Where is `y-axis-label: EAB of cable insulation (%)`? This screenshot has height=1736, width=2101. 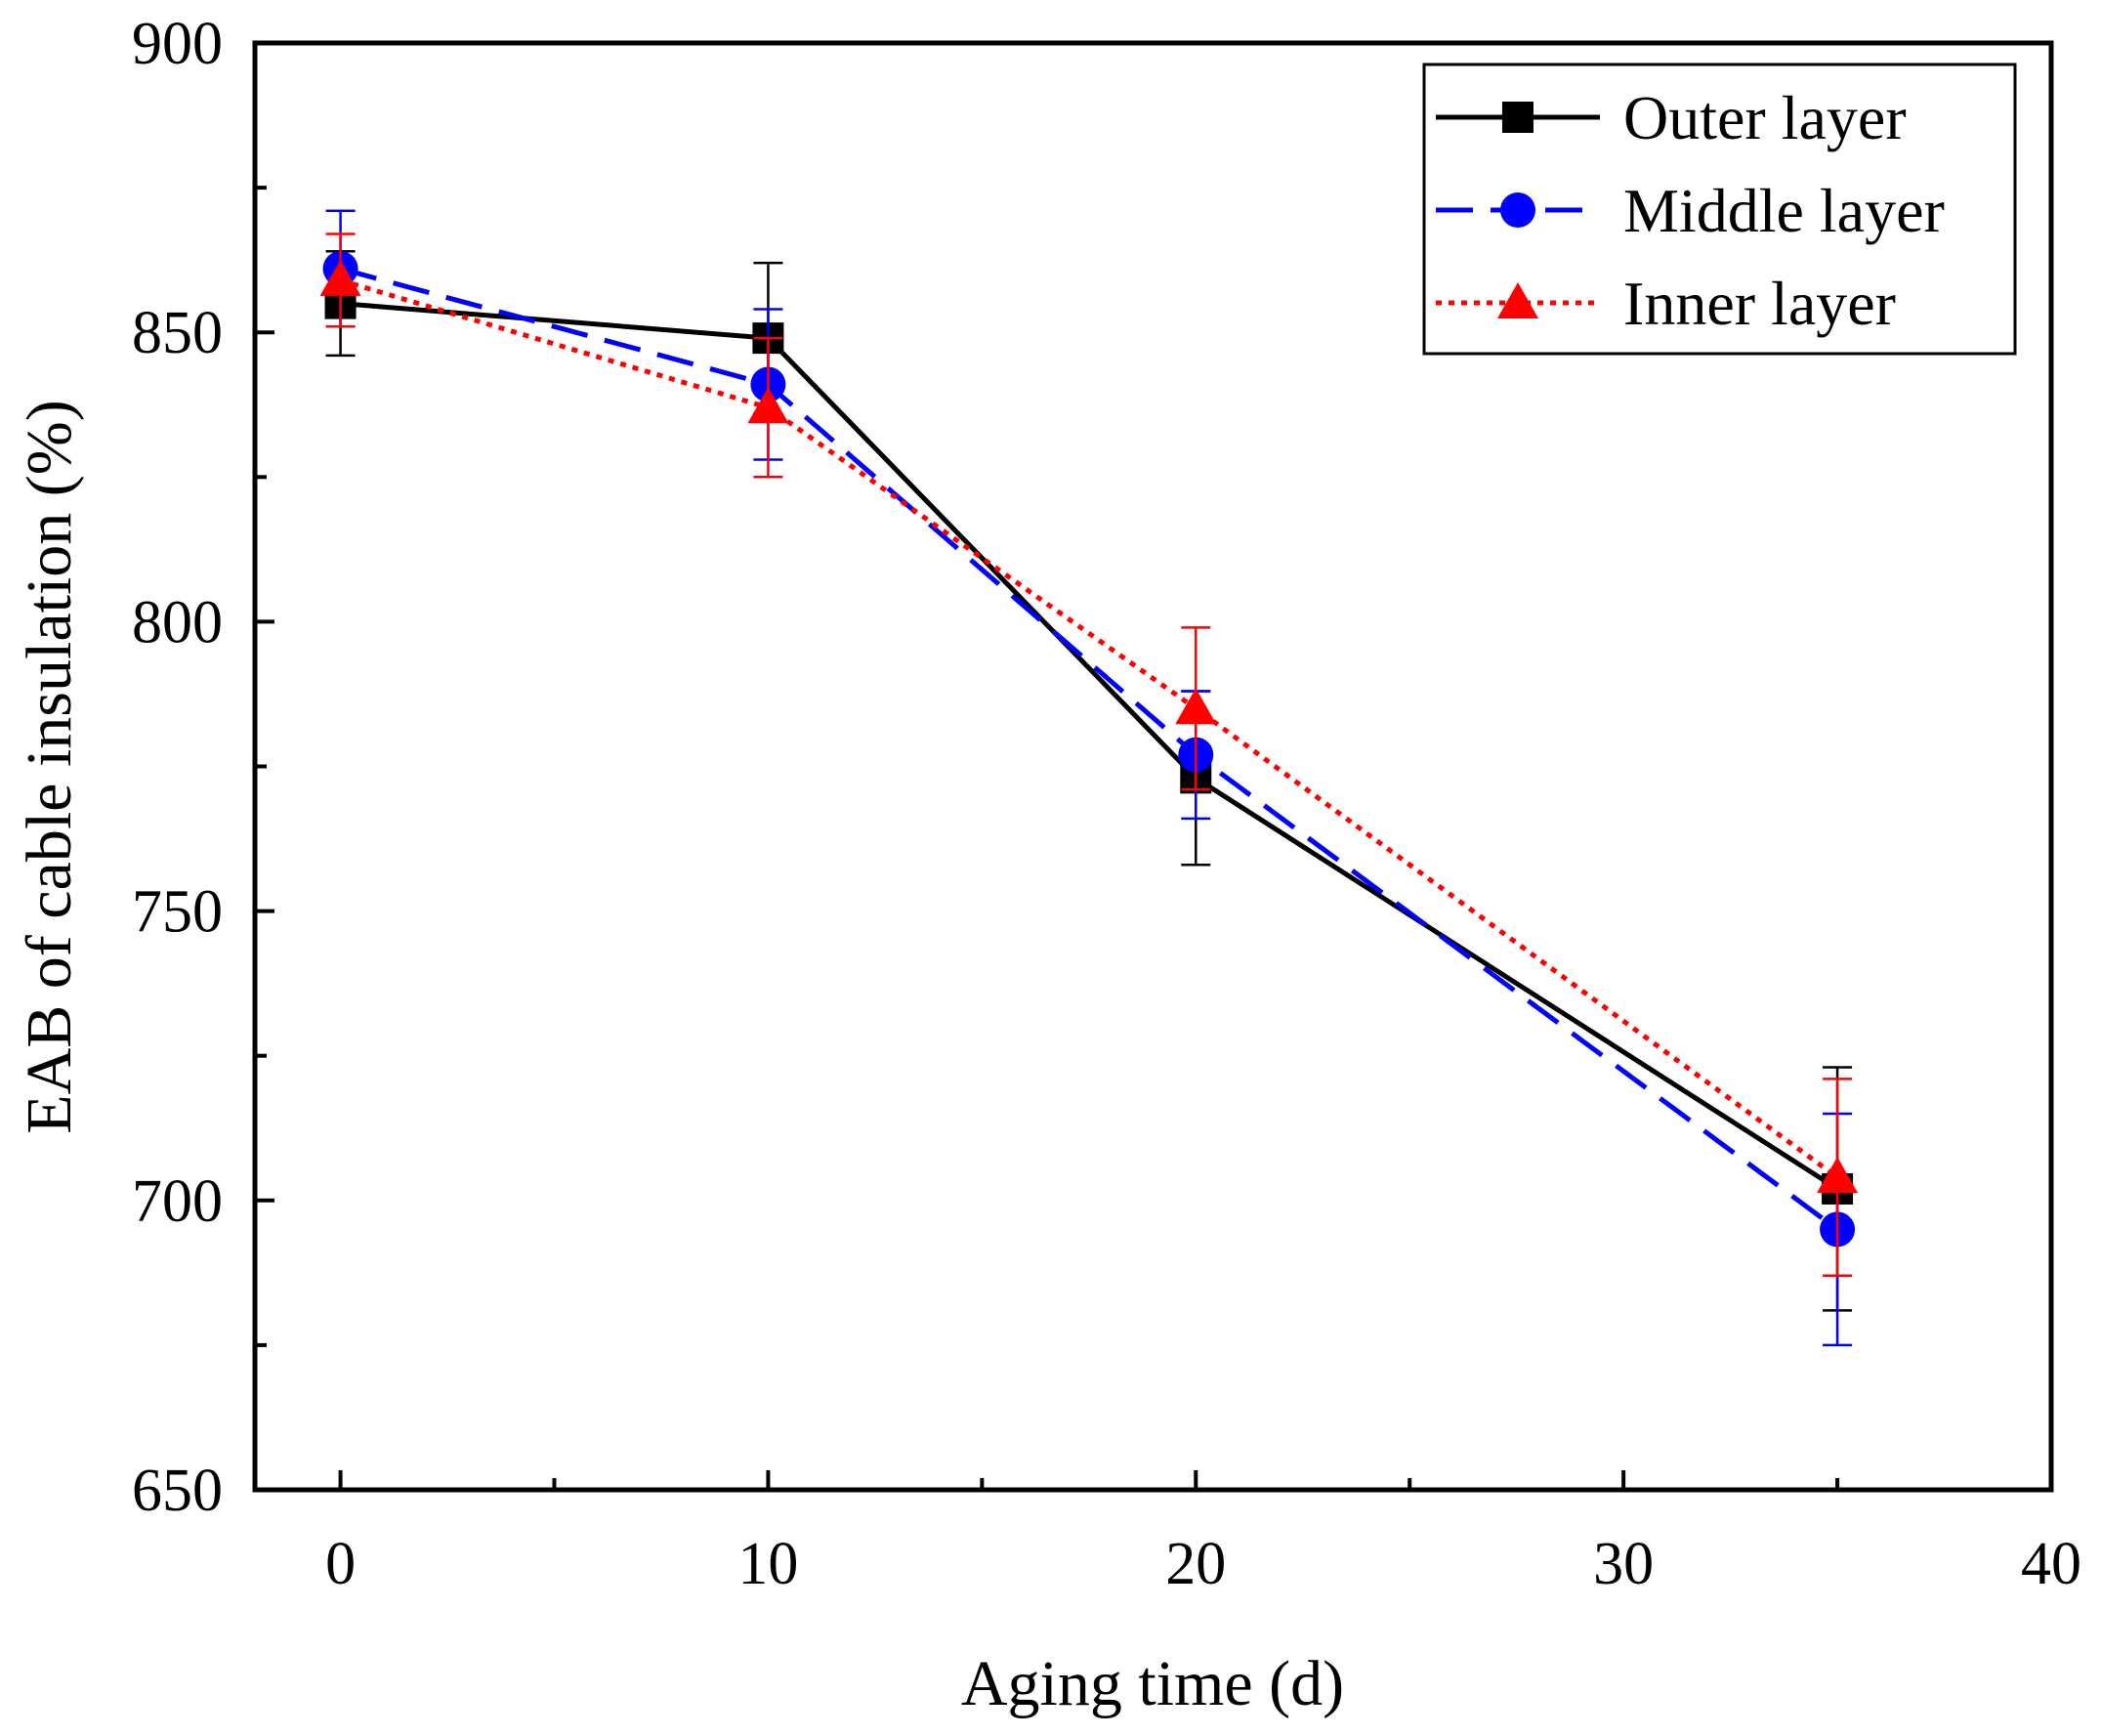 y-axis-label: EAB of cable insulation (%) is located at coordinates (49, 766).